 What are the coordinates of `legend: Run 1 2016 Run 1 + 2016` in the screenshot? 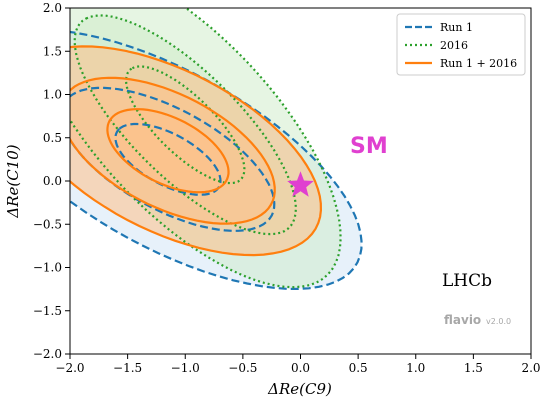 It's located at (461, 44).